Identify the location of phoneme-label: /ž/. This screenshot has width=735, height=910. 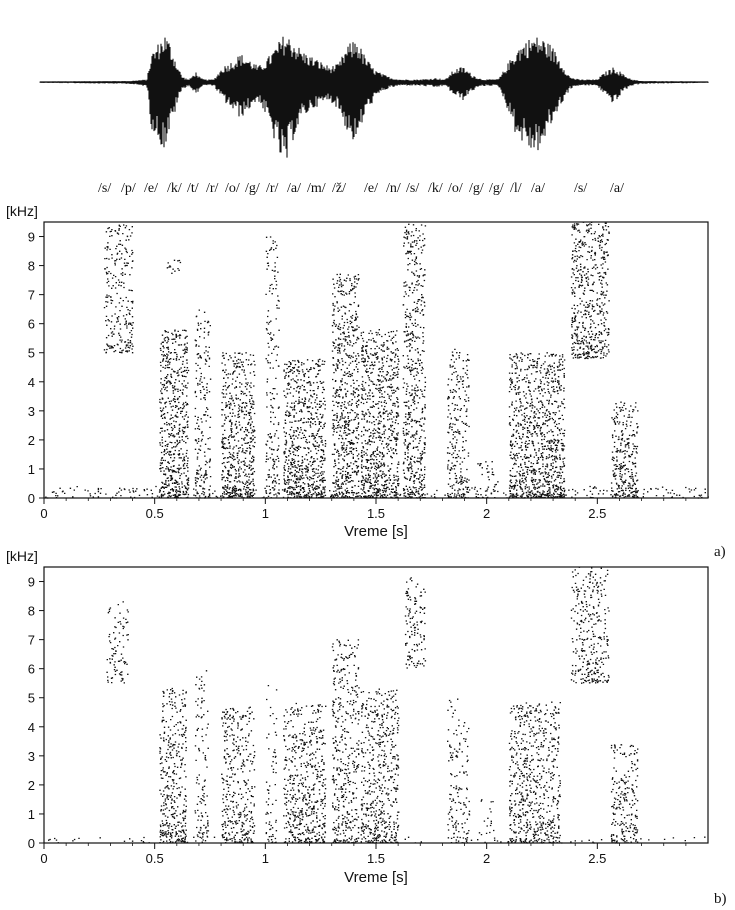
(339, 188).